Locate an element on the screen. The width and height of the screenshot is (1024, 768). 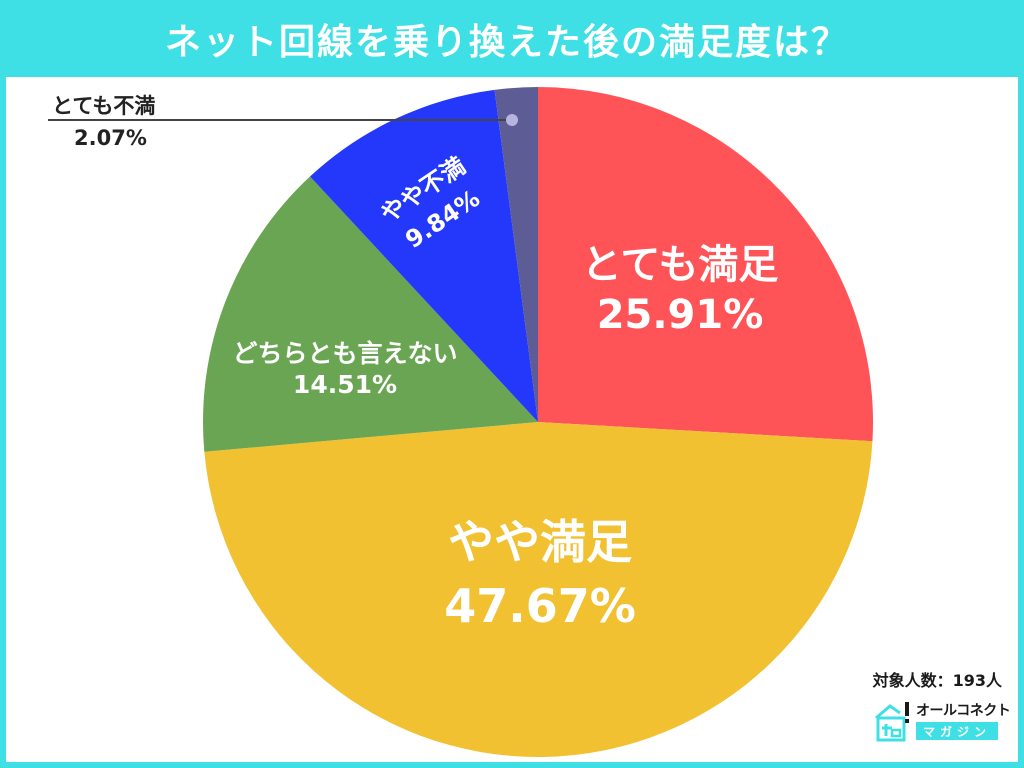
logo-text-top: オールコネクト is located at coordinates (963, 711).